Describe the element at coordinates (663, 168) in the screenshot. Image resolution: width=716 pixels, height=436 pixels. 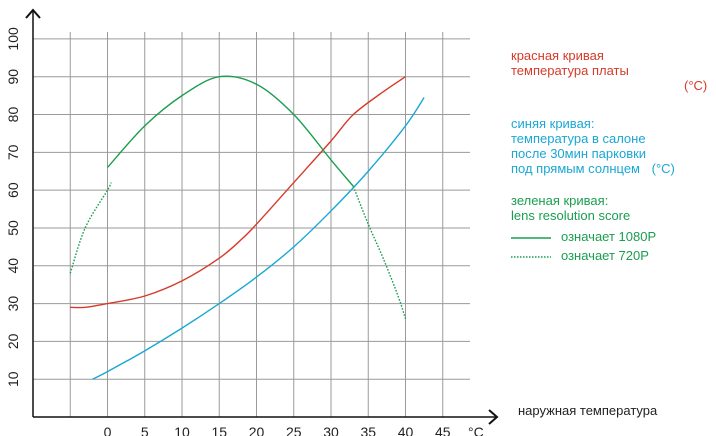
I see `legend-blue-unit: (°C)` at that location.